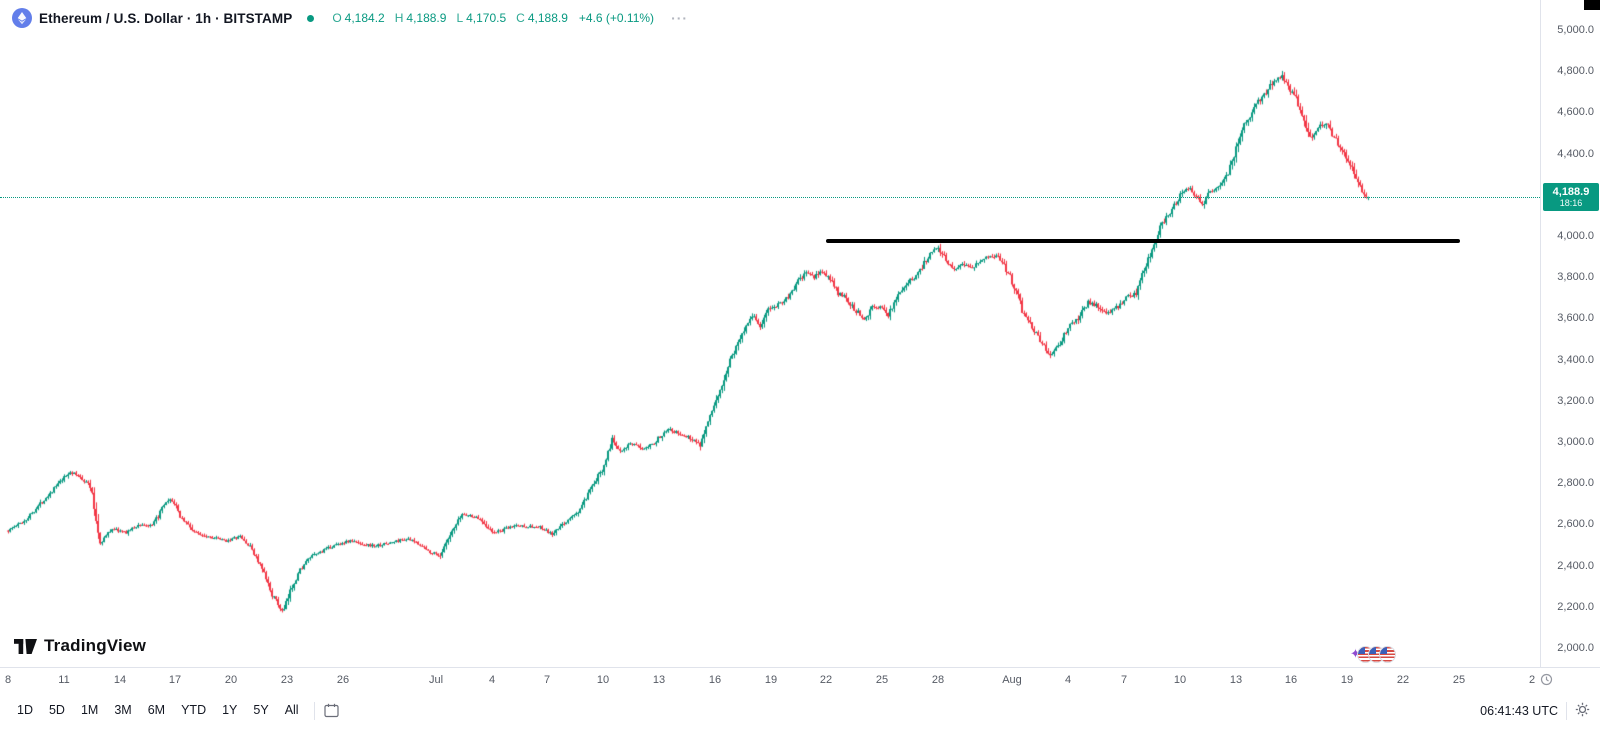 This screenshot has height=744, width=1600. What do you see at coordinates (1387, 654) in the screenshot?
I see `us-flag-event-icon` at bounding box center [1387, 654].